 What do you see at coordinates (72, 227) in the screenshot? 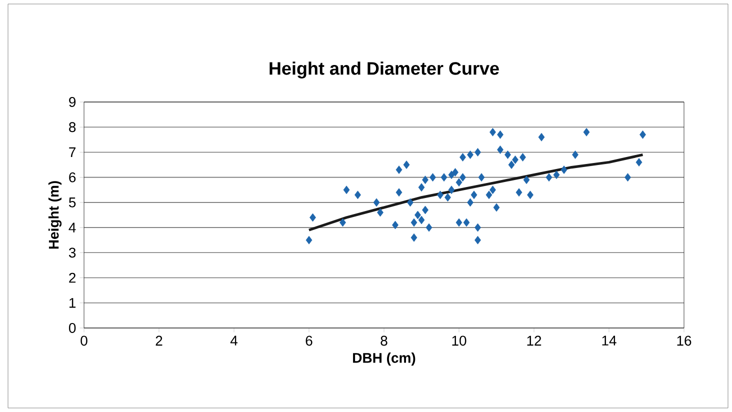
I see `y-tick-label: 4` at bounding box center [72, 227].